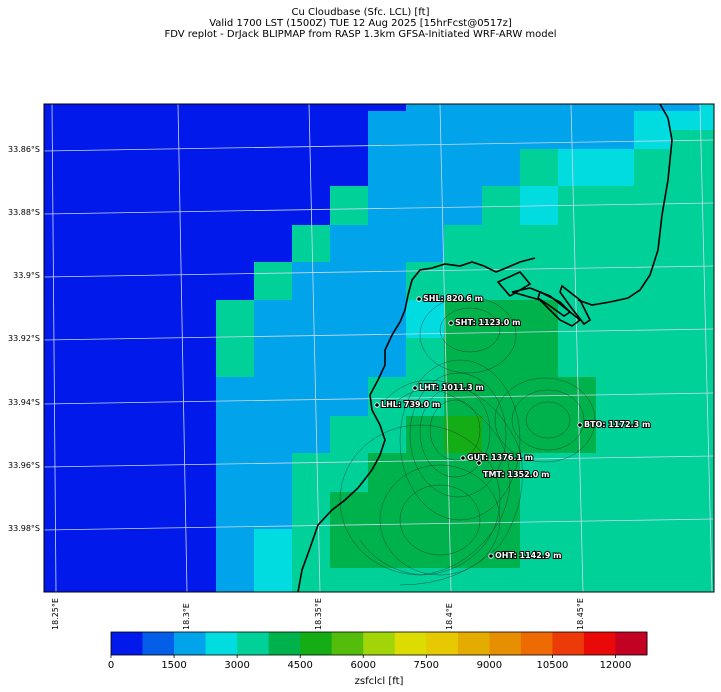 This screenshot has height=692, width=721. What do you see at coordinates (617, 424) in the screenshot?
I see `station-label: BTO: 1172.3 m` at bounding box center [617, 424].